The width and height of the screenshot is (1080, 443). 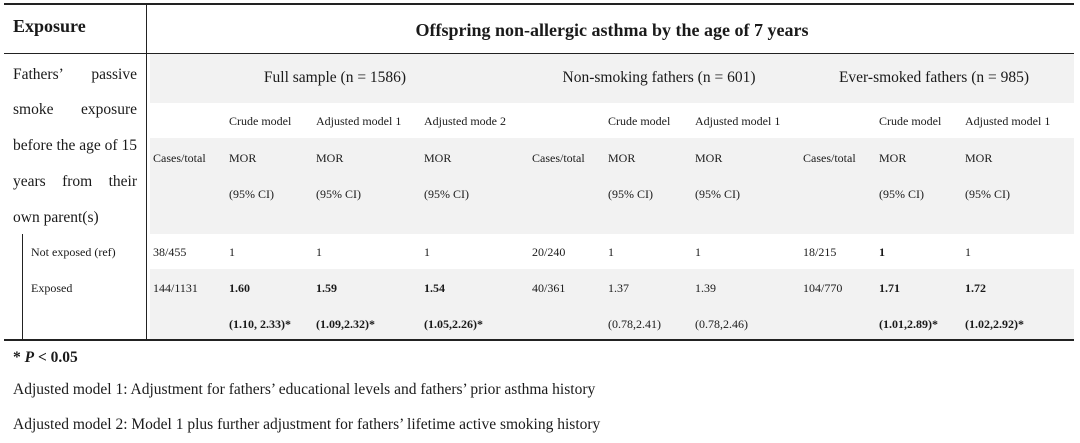 I want to click on cases-cell: 104/770, so click(x=823, y=288).